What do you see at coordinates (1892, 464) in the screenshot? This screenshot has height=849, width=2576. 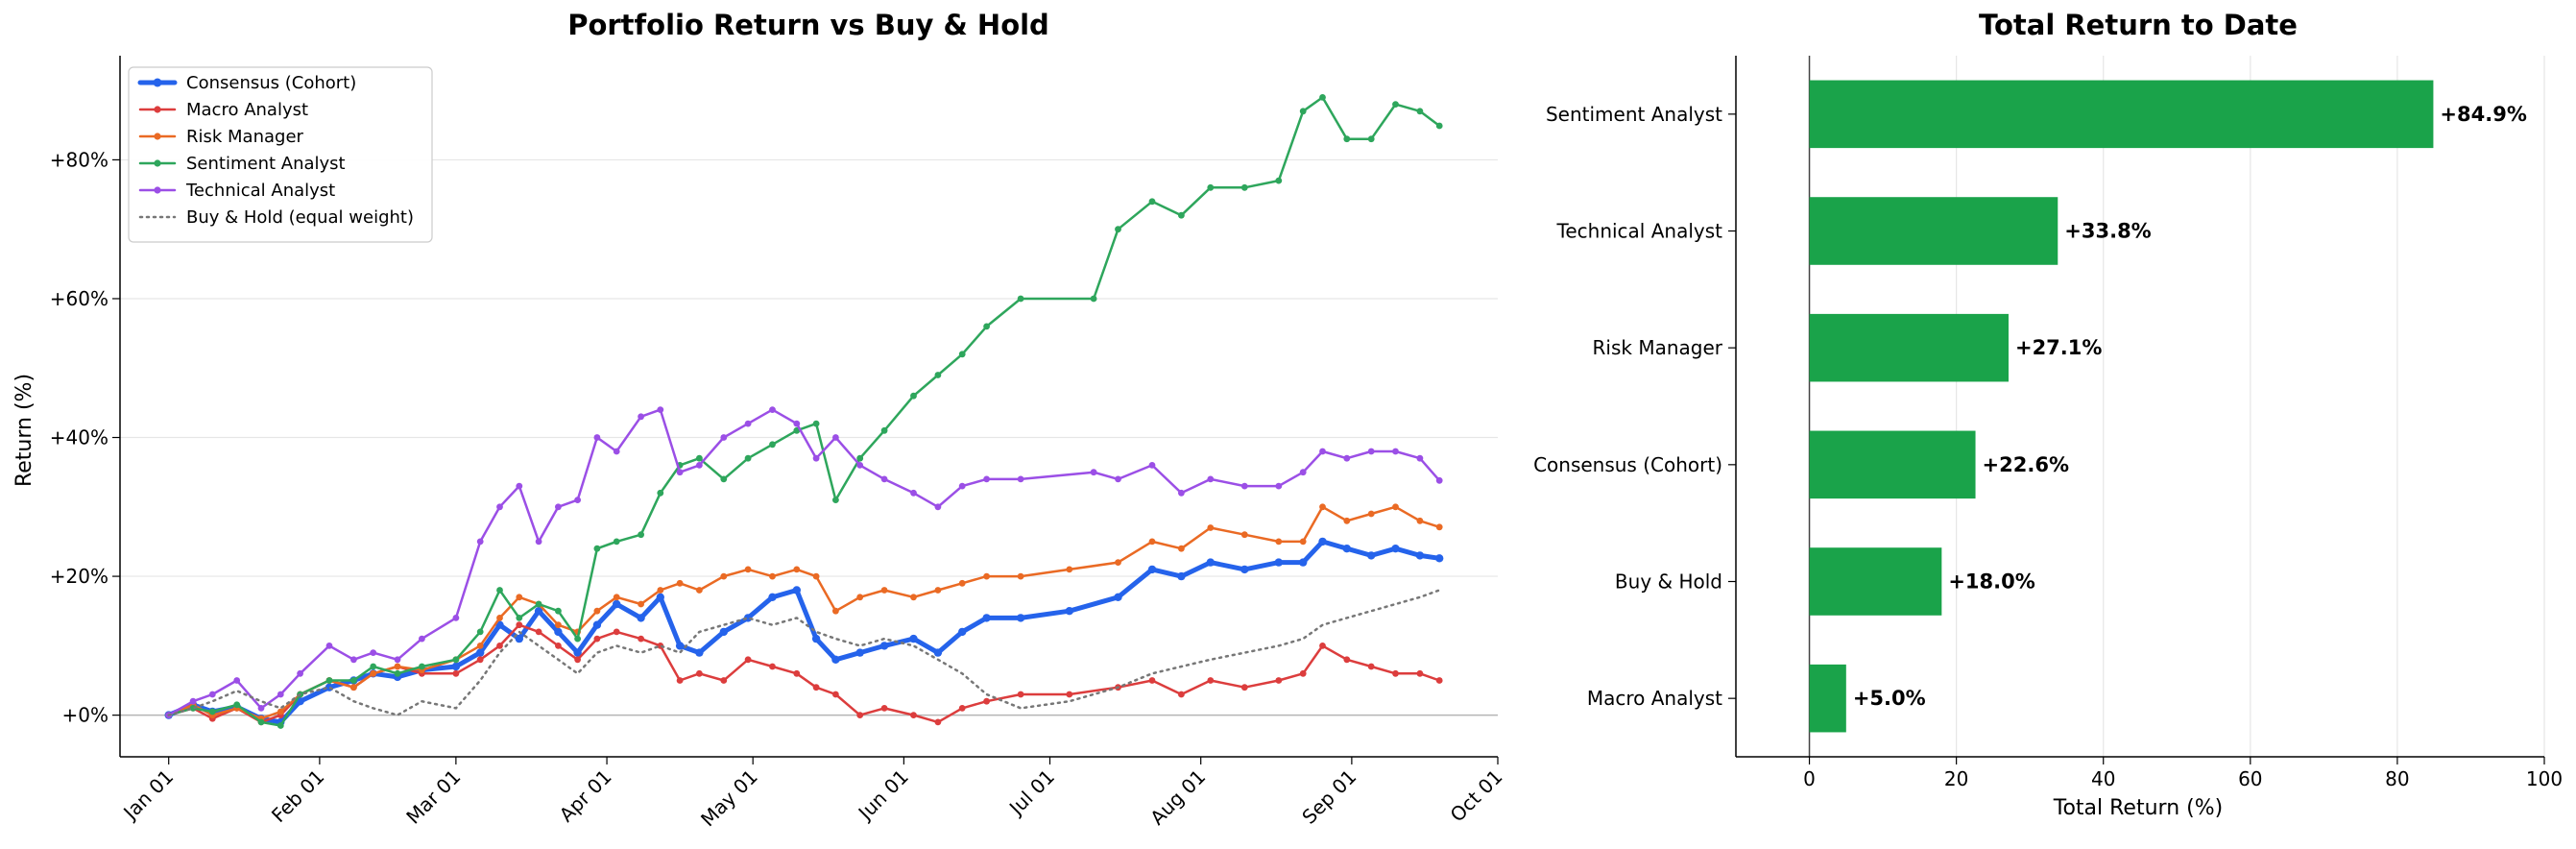 I see `bar-consensus-cohort` at bounding box center [1892, 464].